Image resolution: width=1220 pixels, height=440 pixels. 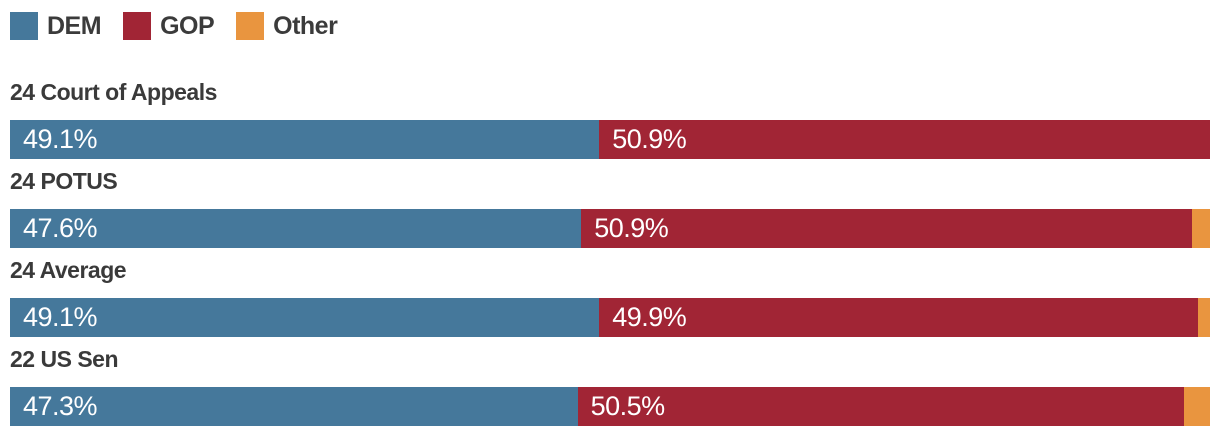 What do you see at coordinates (628, 406) in the screenshot?
I see `gop-value-label: 50.5%` at bounding box center [628, 406].